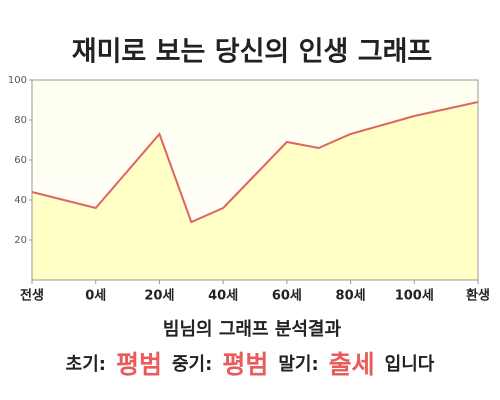 The height and width of the screenshot is (400, 500). Describe the element at coordinates (17, 80) in the screenshot. I see `y-tick-label: 100` at that location.